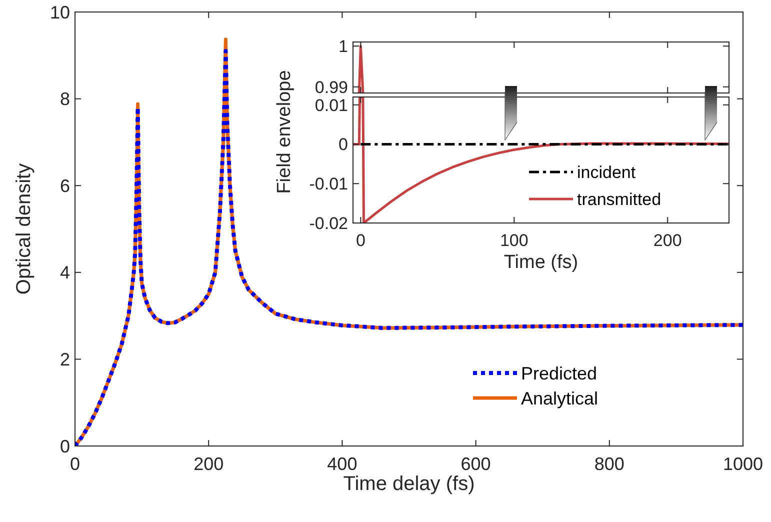 This screenshot has width=771, height=522. Describe the element at coordinates (619, 199) in the screenshot. I see `legend-label: transmitted` at that location.